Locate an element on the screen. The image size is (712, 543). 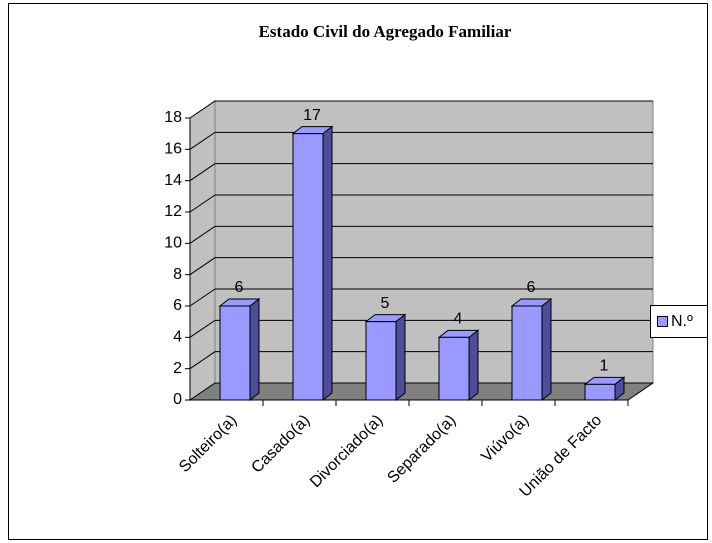
legend-label: N.º is located at coordinates (682, 321).